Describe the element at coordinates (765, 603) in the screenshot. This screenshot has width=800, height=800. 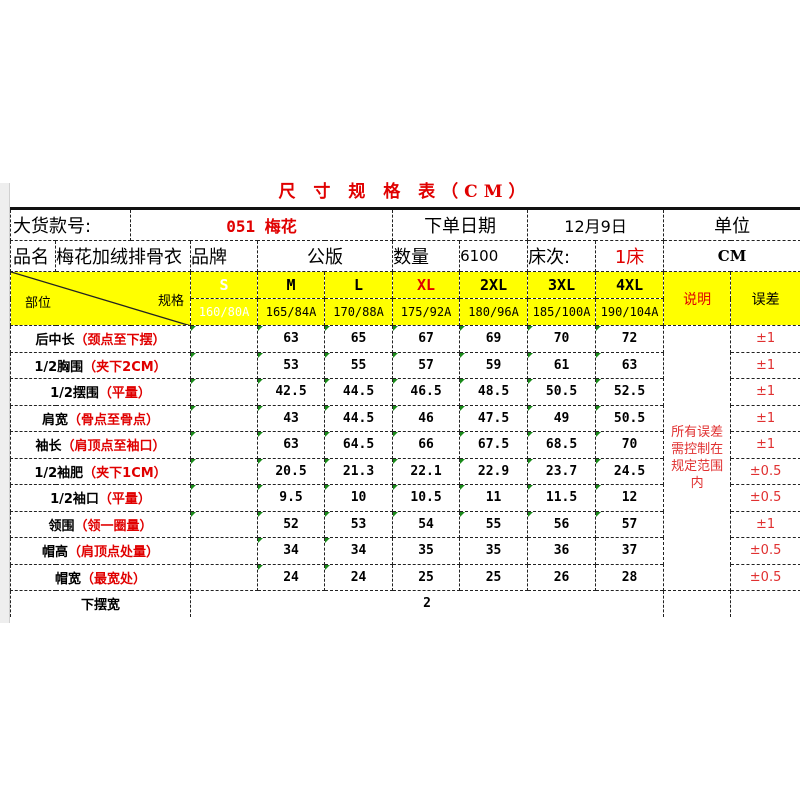
I see `empty-tolerance-cell` at that location.